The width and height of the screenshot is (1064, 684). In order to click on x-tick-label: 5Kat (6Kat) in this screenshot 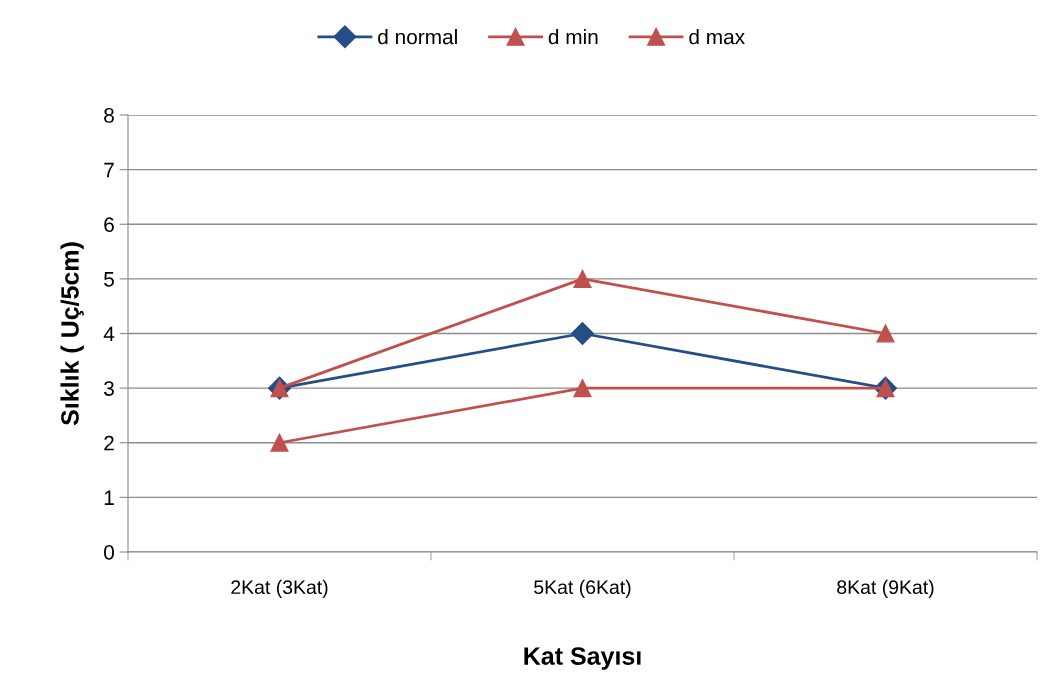, I will do `click(582, 588)`.